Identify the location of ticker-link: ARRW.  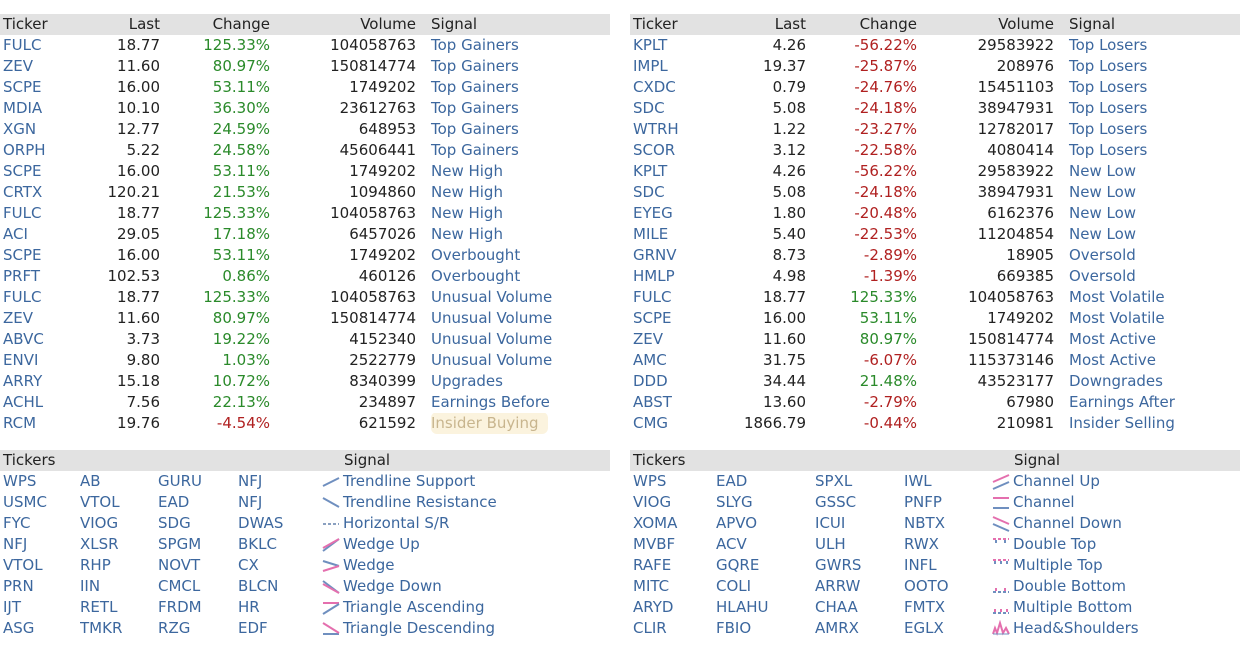
(838, 586).